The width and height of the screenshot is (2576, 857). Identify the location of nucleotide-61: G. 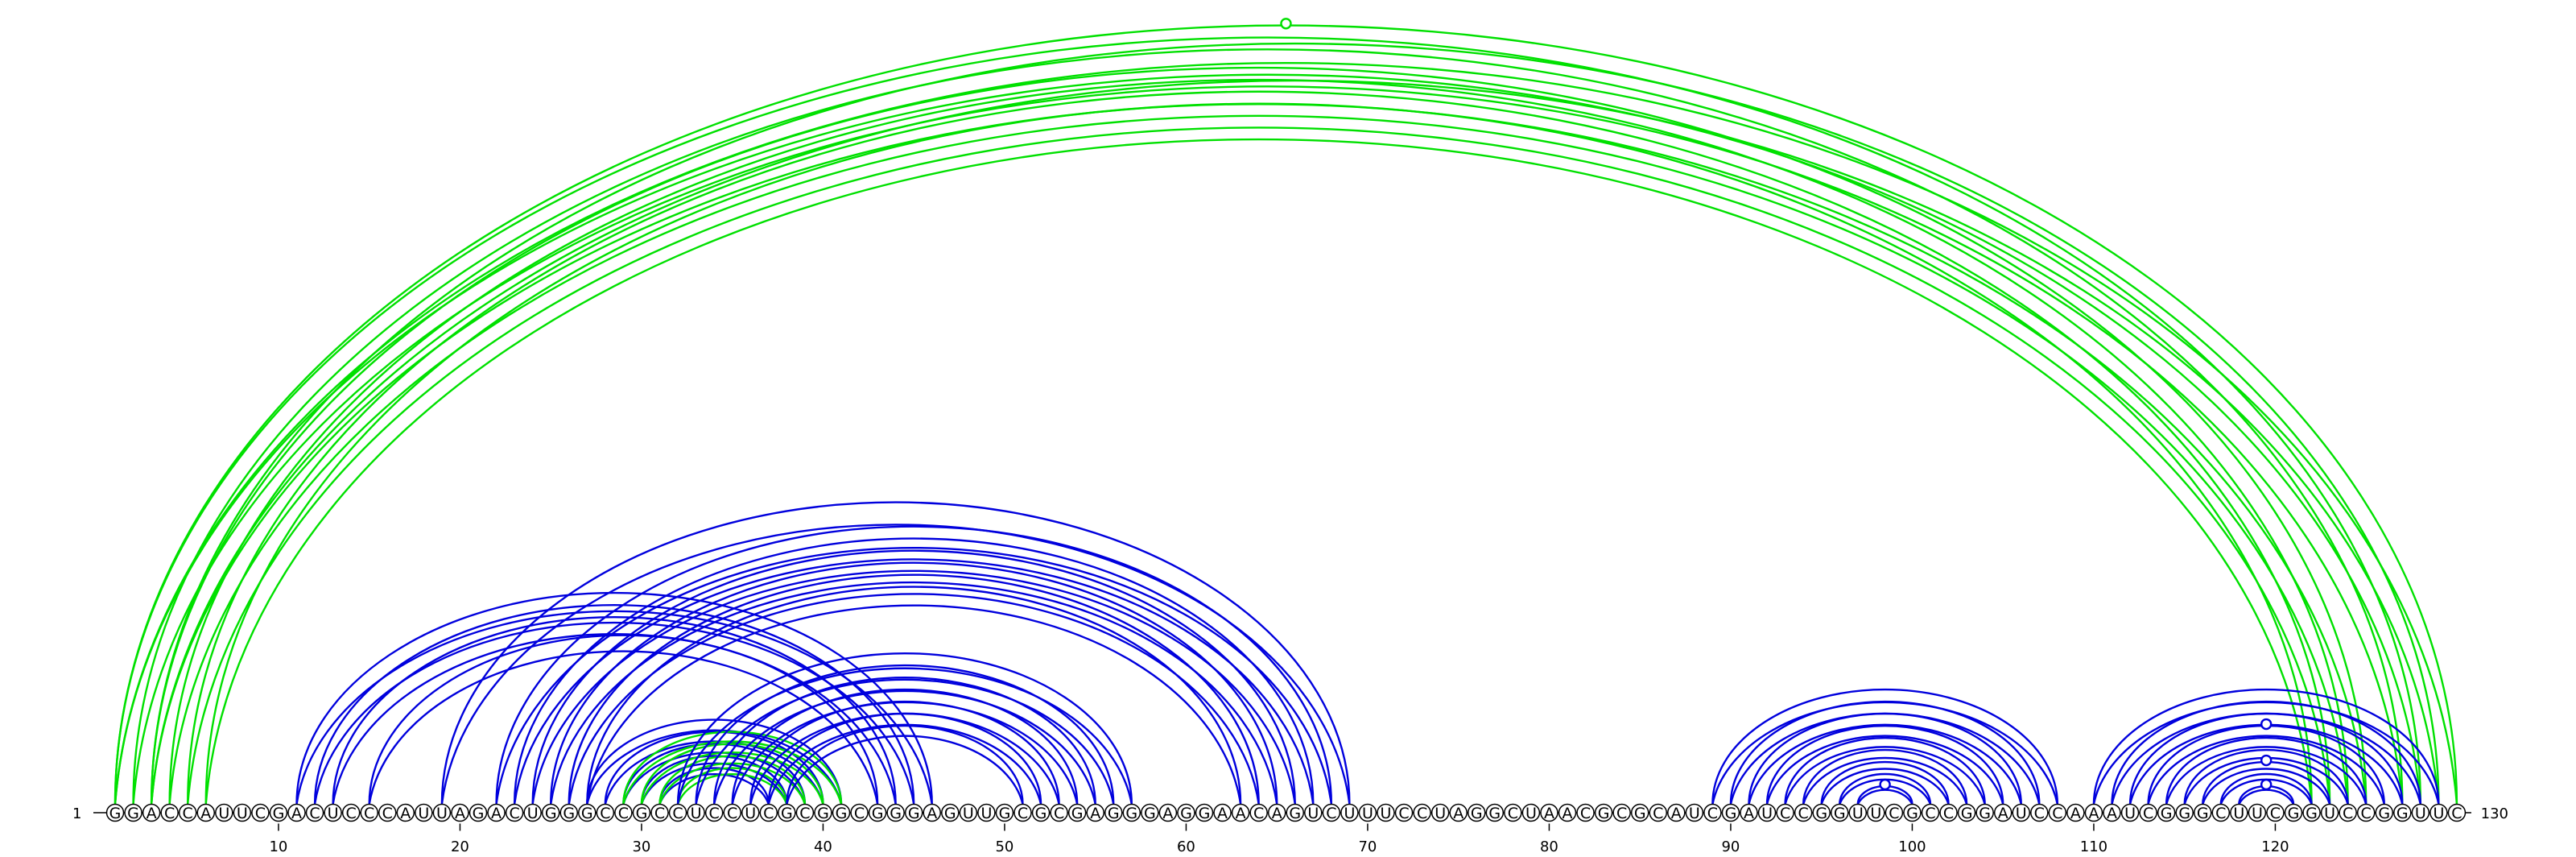
(1204, 812).